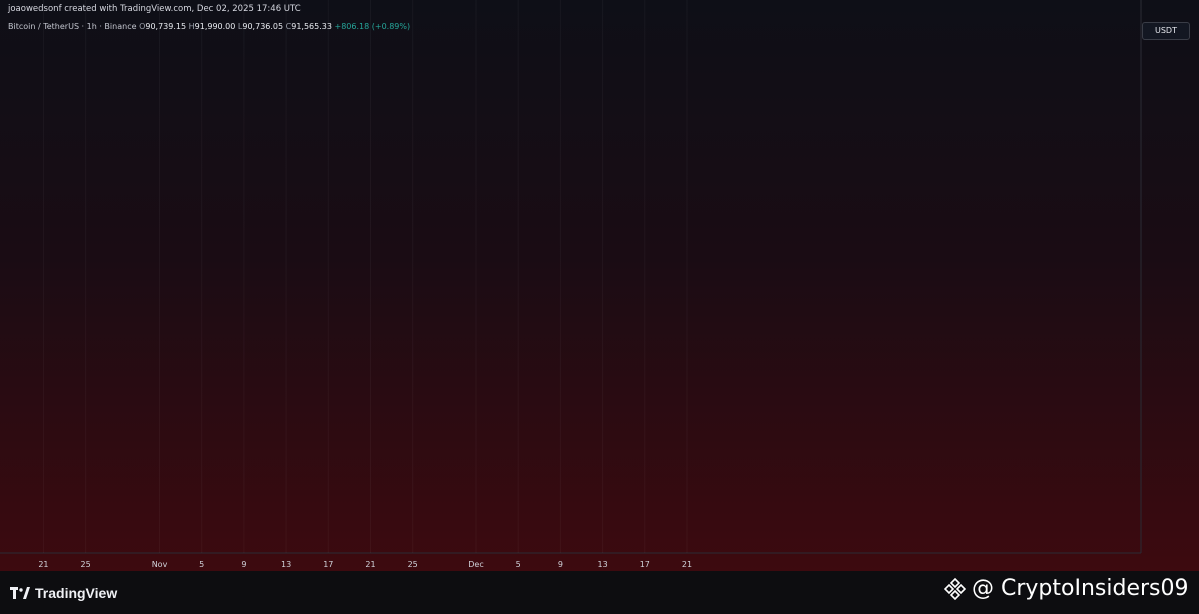 The height and width of the screenshot is (614, 1199). What do you see at coordinates (1080, 588) in the screenshot?
I see `watermark-text: @ CryptoInsiders09` at bounding box center [1080, 588].